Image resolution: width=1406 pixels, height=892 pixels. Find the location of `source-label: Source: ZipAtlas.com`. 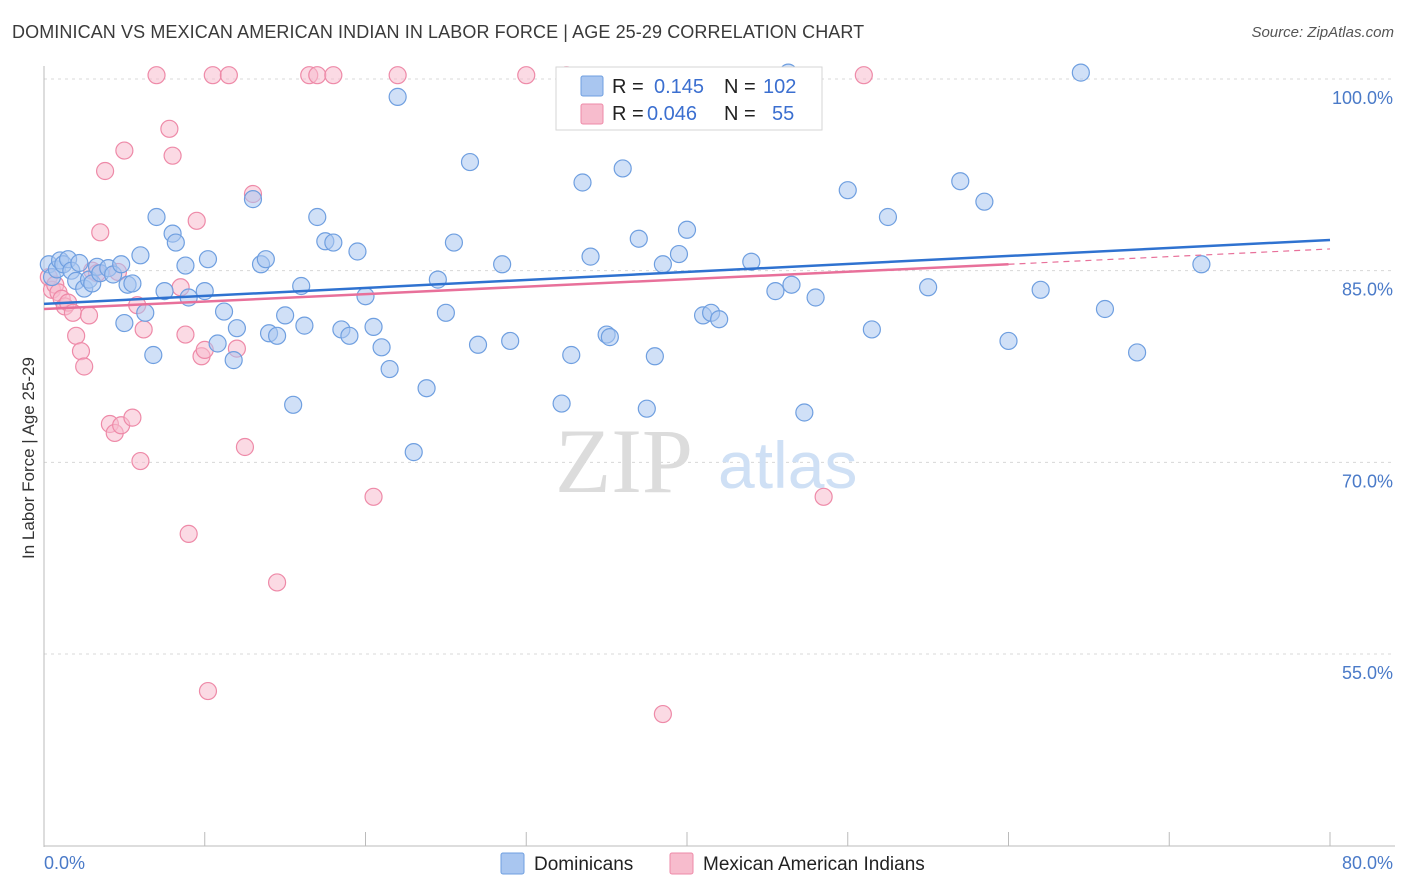

source-label: Source: ZipAtlas.com is located at coordinates (1322, 32).